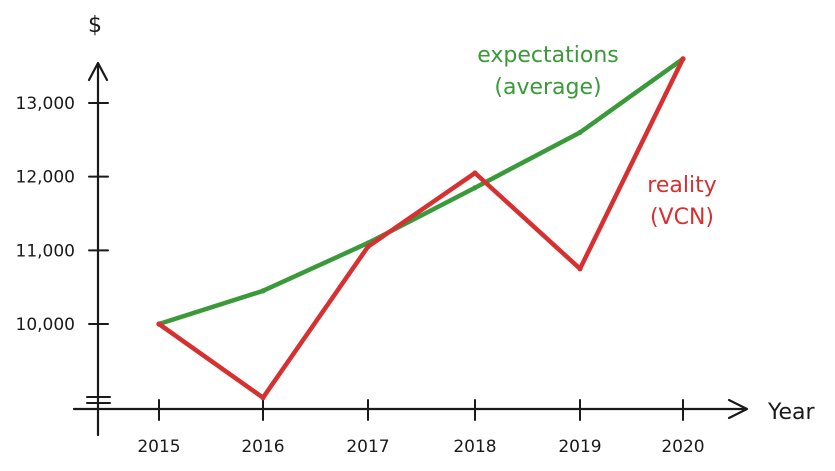 Image resolution: width=835 pixels, height=471 pixels. I want to click on x-tick-label: 2019, so click(579, 447).